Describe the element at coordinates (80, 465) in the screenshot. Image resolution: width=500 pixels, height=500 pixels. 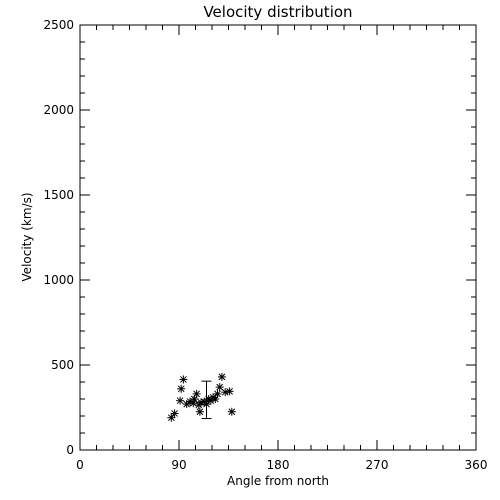
I see `x-tick-label: 0` at that location.